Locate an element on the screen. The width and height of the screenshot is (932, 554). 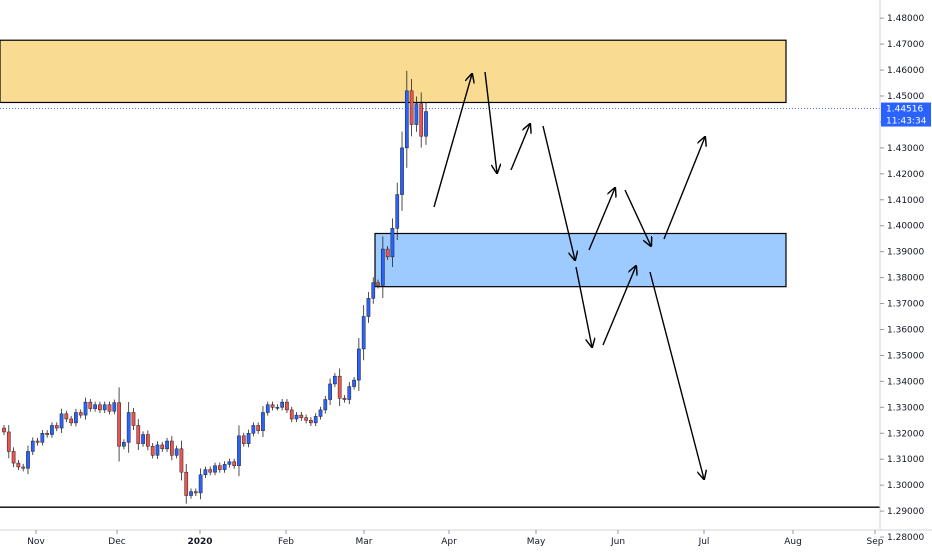
y-tick-label: 1.30000 is located at coordinates (905, 486).